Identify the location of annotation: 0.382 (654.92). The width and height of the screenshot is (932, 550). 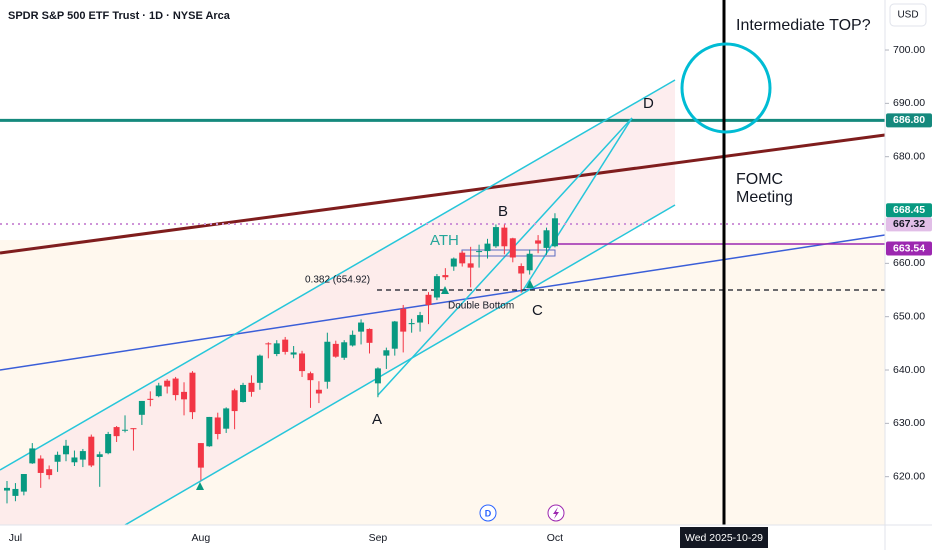
(337, 280).